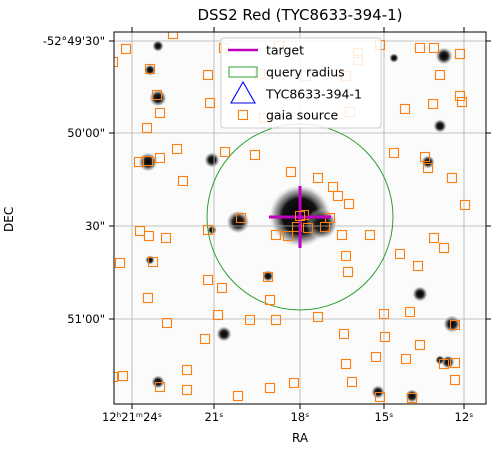 Image resolution: width=495 pixels, height=456 pixels. Describe the element at coordinates (214, 417) in the screenshot. I see `x-tick-label: 21ˢ` at that location.